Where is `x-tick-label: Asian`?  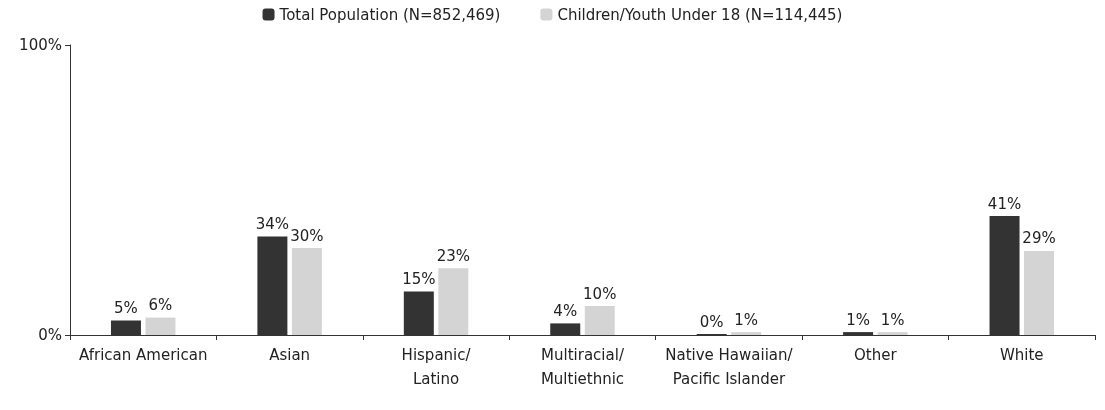 x-tick-label: Asian is located at coordinates (290, 355).